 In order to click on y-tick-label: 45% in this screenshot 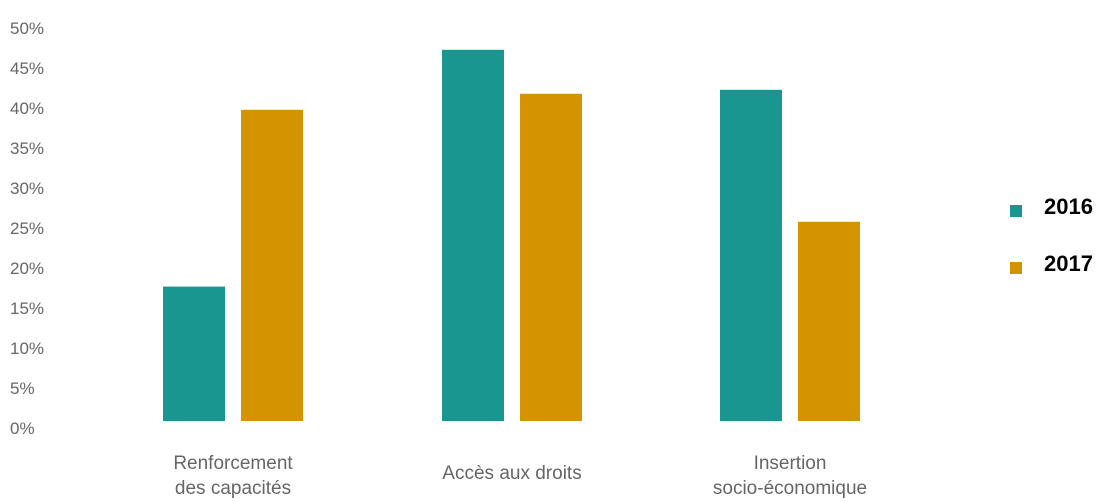, I will do `click(27, 68)`.